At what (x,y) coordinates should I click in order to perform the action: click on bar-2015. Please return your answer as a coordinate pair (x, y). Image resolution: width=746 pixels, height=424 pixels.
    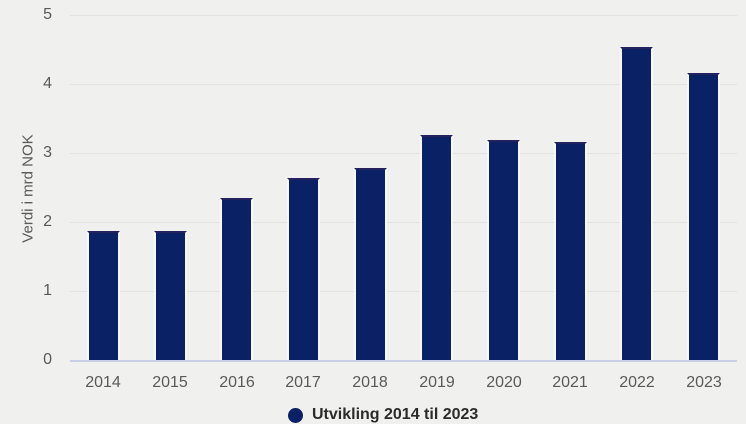
    Looking at the image, I should click on (170, 295).